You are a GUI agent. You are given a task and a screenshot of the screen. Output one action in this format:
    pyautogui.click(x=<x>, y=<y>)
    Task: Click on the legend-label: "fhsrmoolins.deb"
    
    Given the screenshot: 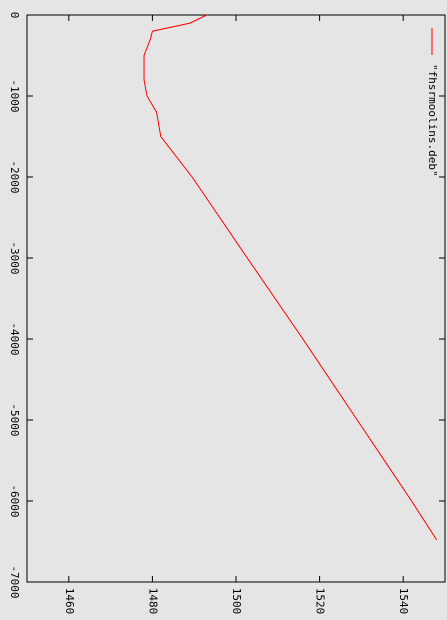 What is the action you would take?
    pyautogui.click(x=432, y=120)
    